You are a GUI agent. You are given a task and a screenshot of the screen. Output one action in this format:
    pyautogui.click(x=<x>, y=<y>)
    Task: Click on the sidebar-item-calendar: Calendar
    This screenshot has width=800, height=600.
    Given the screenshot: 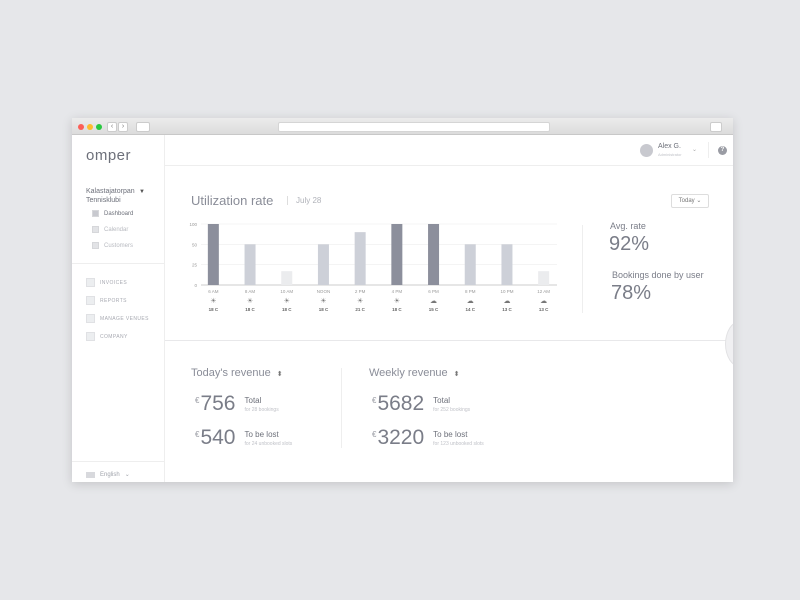 What is the action you would take?
    pyautogui.click(x=110, y=229)
    